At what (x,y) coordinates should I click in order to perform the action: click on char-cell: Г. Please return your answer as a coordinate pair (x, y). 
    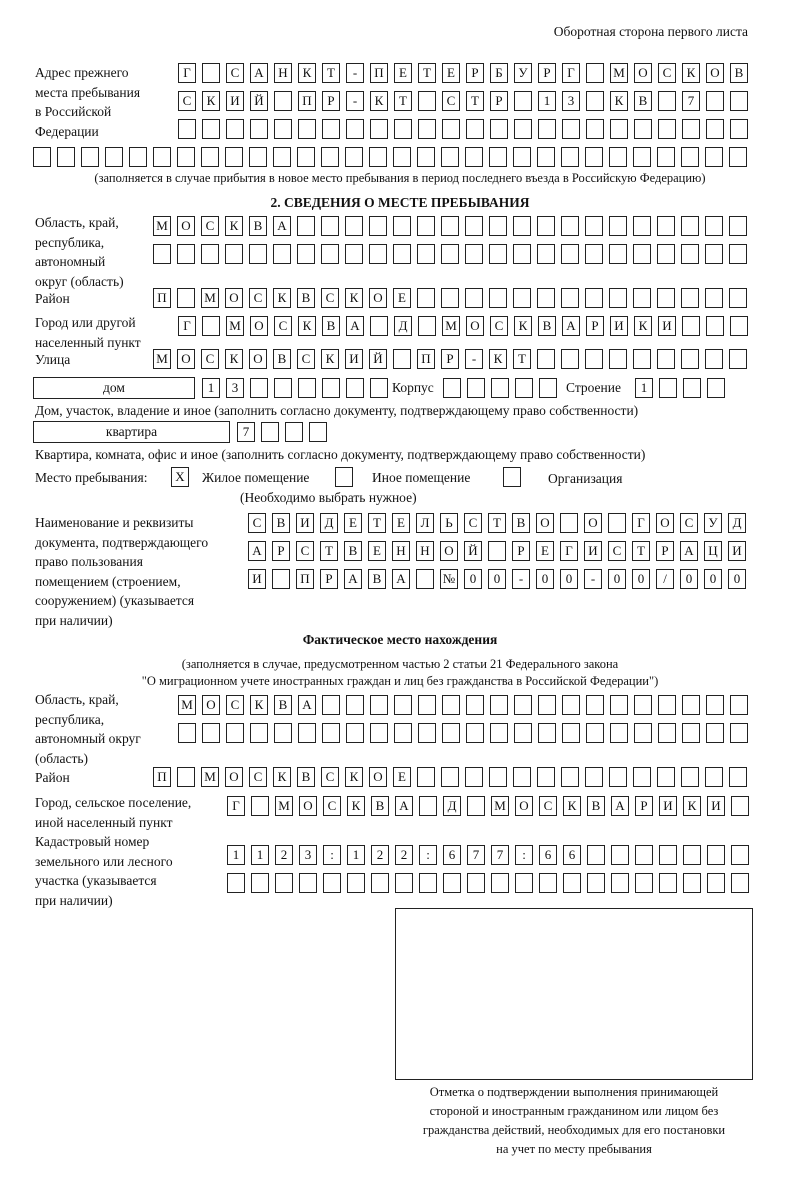
    Looking at the image, I should click on (571, 73).